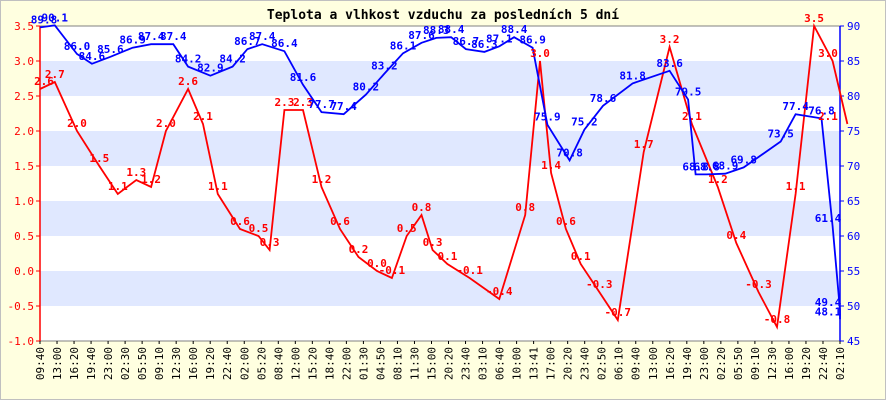  What do you see at coordinates (436, 30) in the screenshot?
I see `humidity-data-label: 88.3` at bounding box center [436, 30].